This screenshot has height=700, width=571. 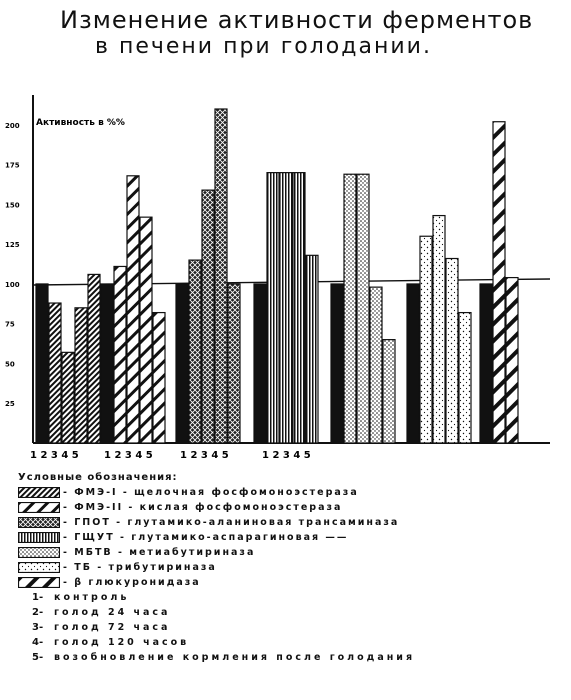 What do you see at coordinates (112, 627) in the screenshot?
I see `condition-text: голод 72 часа` at bounding box center [112, 627].